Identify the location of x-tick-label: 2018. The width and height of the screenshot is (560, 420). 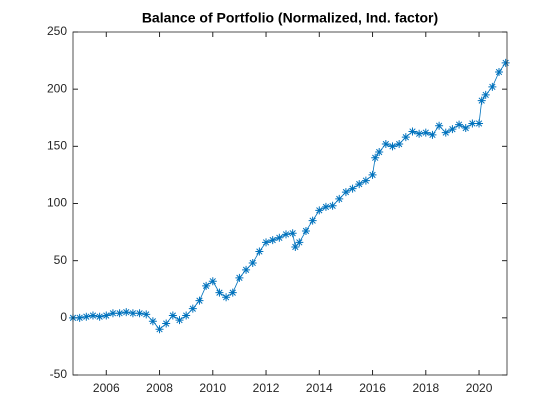
(425, 388).